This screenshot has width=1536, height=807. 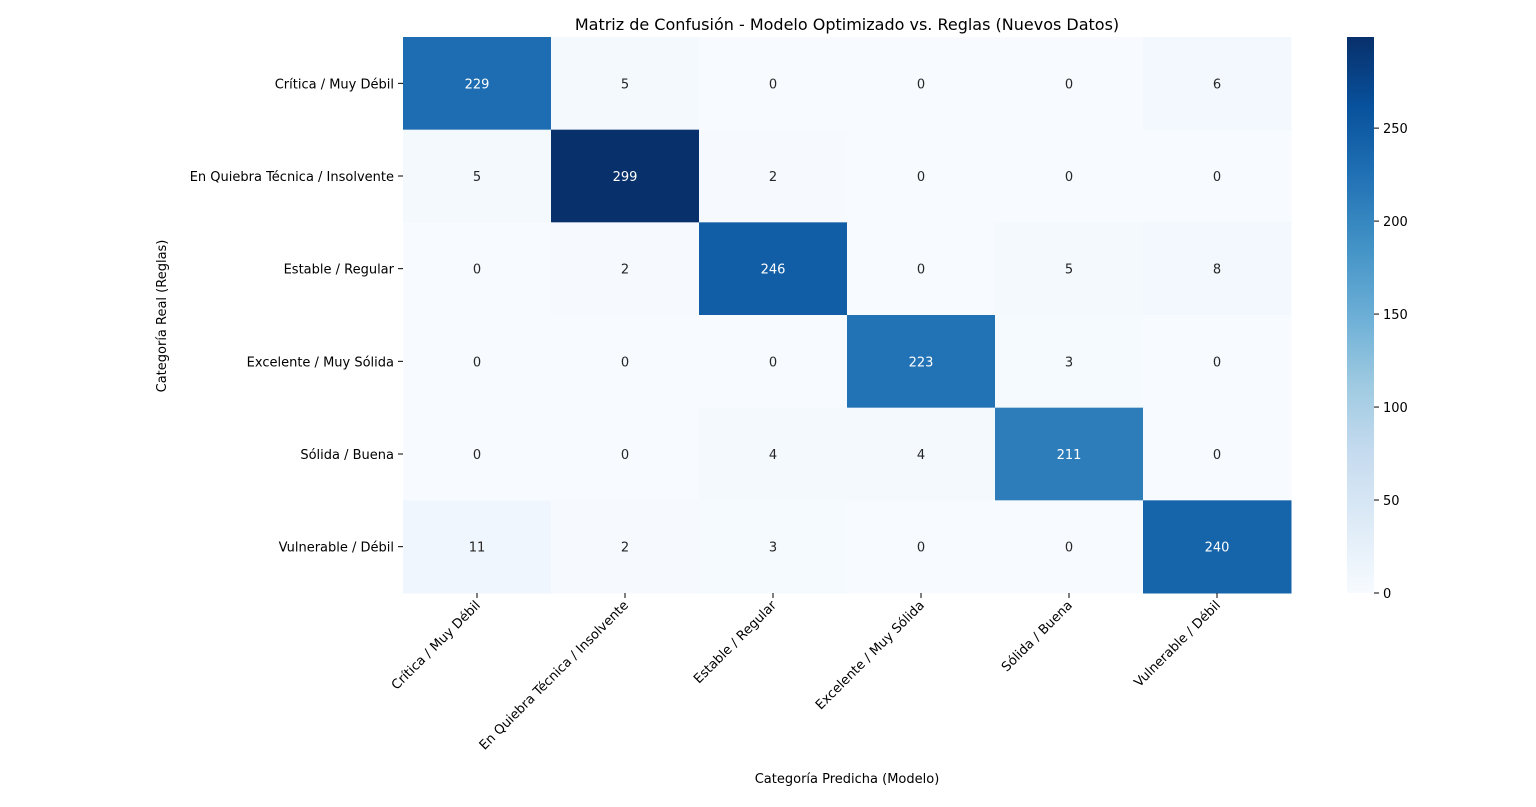 What do you see at coordinates (1037, 636) in the screenshot?
I see `x-tick-label: Sólida / Buena` at bounding box center [1037, 636].